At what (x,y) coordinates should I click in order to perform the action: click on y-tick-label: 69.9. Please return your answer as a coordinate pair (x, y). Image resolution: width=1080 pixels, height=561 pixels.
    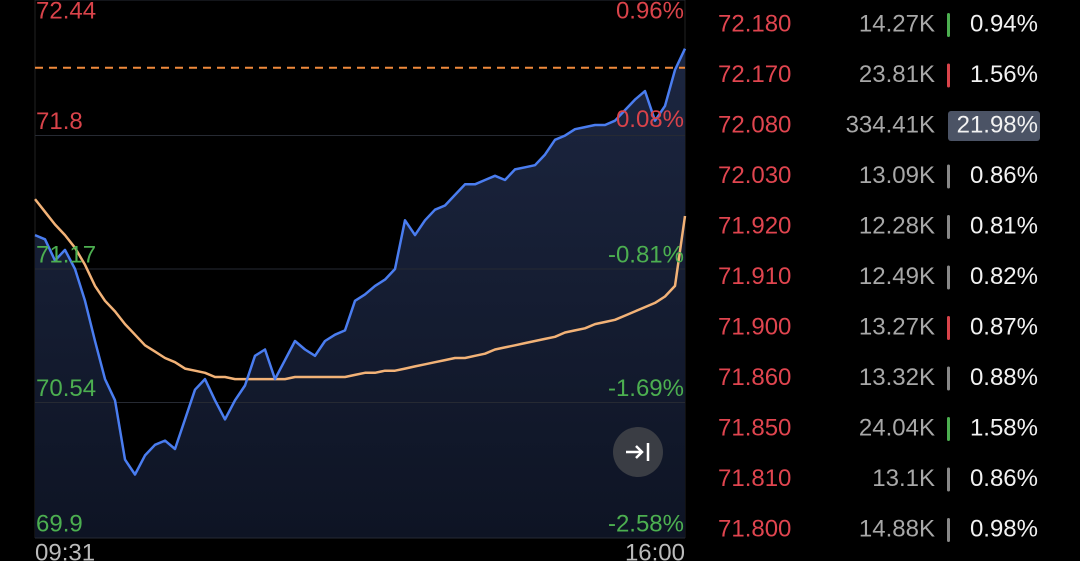
    Looking at the image, I should click on (59, 523).